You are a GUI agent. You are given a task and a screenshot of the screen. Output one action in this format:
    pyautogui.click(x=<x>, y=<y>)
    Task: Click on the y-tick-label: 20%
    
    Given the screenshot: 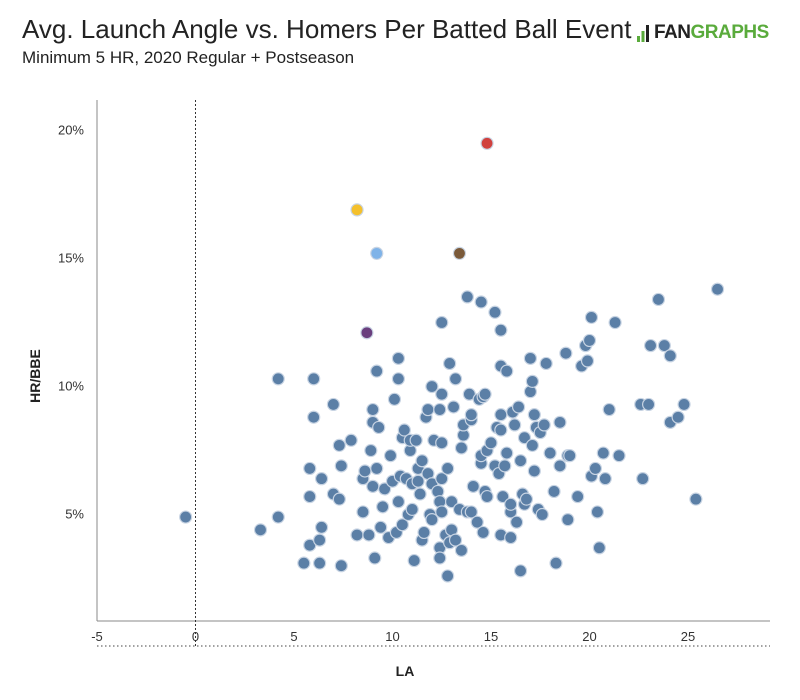 What is the action you would take?
    pyautogui.click(x=71, y=130)
    